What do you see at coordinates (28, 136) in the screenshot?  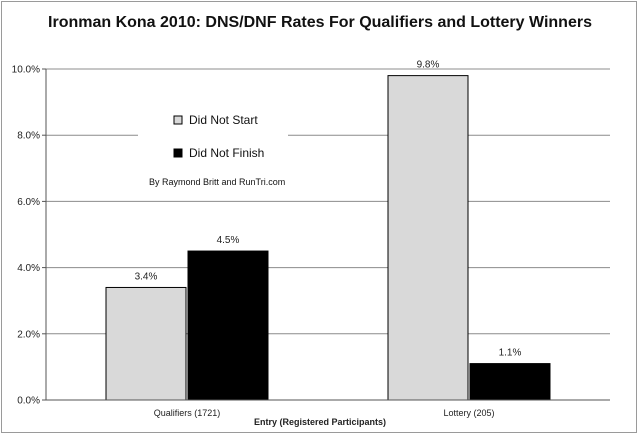 I see `y-tick-label: 8.0%` at bounding box center [28, 136].